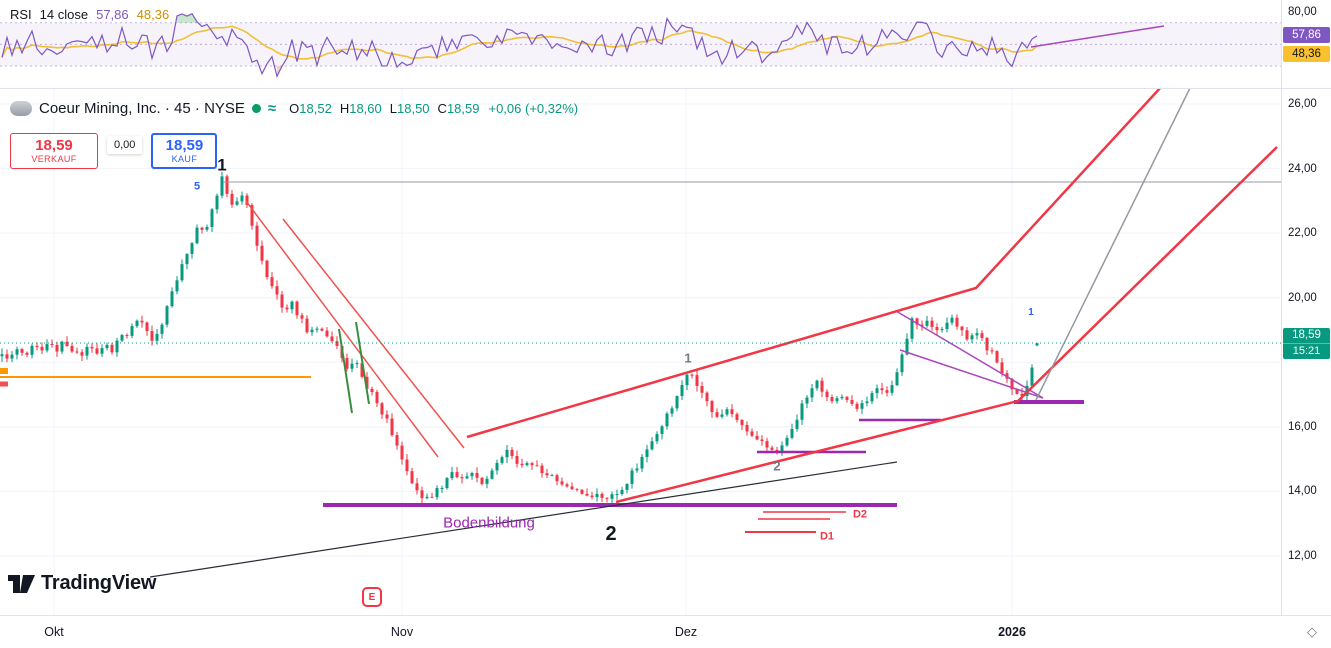  I want to click on price-axis-label: 26,00, so click(1302, 104).